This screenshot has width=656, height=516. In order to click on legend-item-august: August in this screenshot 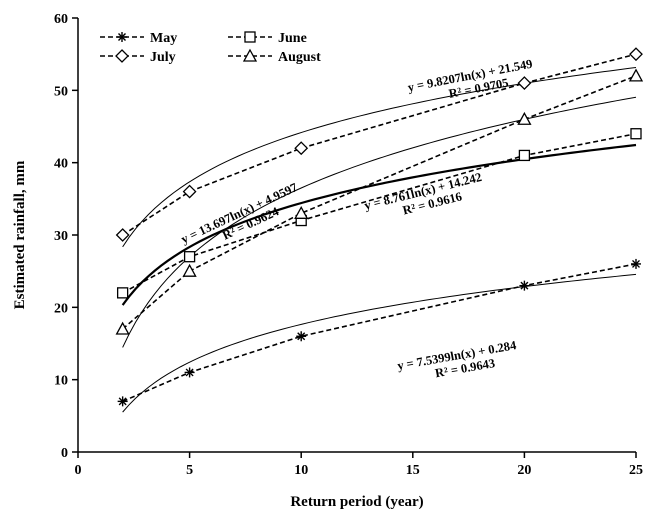, I will do `click(274, 56)`.